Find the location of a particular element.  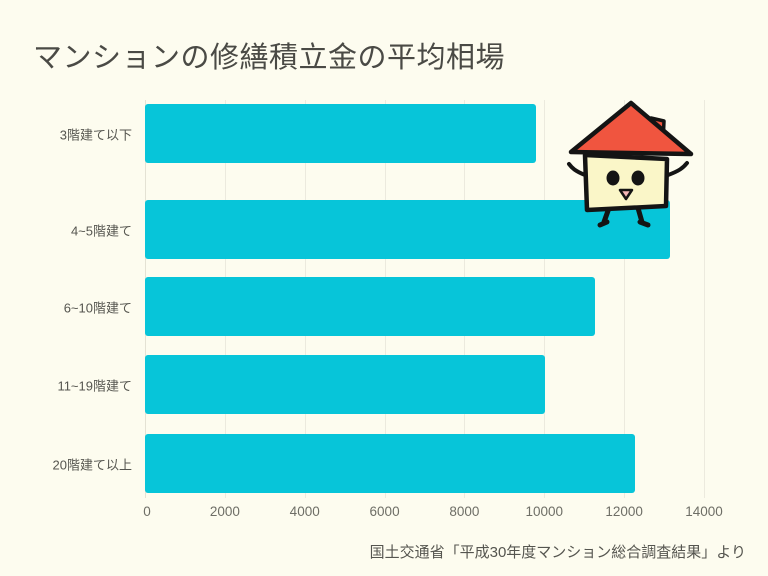

xtick-label-2: 4000 is located at coordinates (304, 511).